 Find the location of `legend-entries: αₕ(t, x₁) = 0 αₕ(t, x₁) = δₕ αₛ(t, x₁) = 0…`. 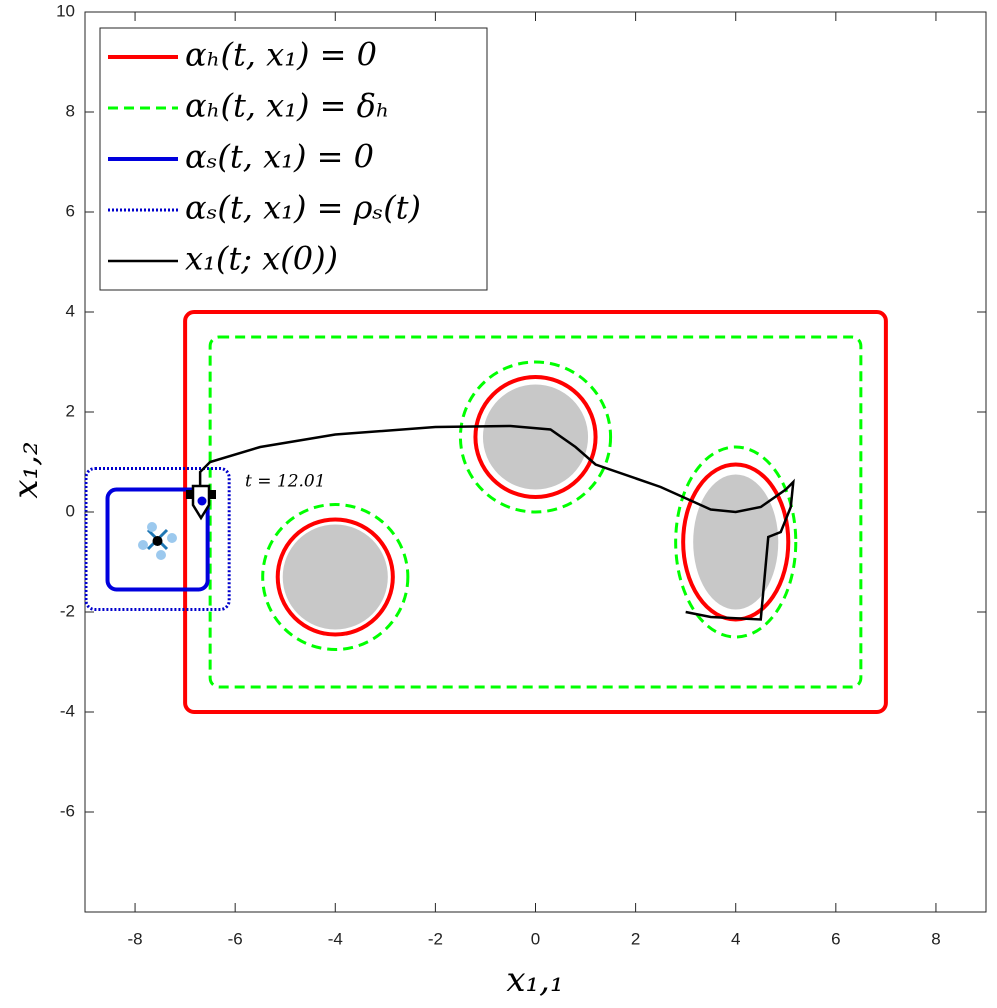

legend-entries: αₕ(t, x₁) = 0 αₕ(t, x₁) = δₕ αₛ(t, x₁) = 0… is located at coordinates (264, 157).